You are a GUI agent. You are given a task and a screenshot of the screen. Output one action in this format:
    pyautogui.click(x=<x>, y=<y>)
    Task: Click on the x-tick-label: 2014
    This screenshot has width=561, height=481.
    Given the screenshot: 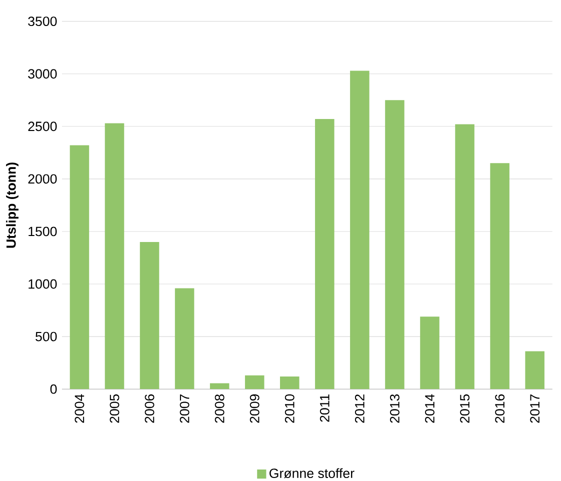 What is the action you would take?
    pyautogui.click(x=429, y=408)
    